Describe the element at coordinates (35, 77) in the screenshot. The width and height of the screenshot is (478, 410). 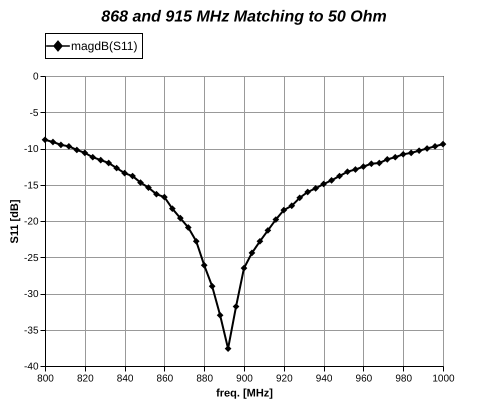
I see `y-tick-label: 0` at that location.